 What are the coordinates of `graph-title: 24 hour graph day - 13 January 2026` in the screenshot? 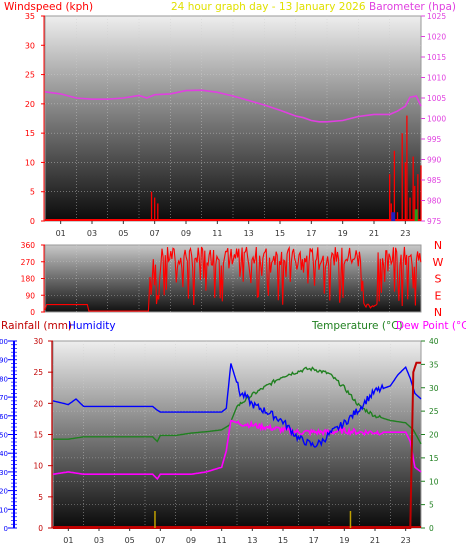 It's located at (268, 7).